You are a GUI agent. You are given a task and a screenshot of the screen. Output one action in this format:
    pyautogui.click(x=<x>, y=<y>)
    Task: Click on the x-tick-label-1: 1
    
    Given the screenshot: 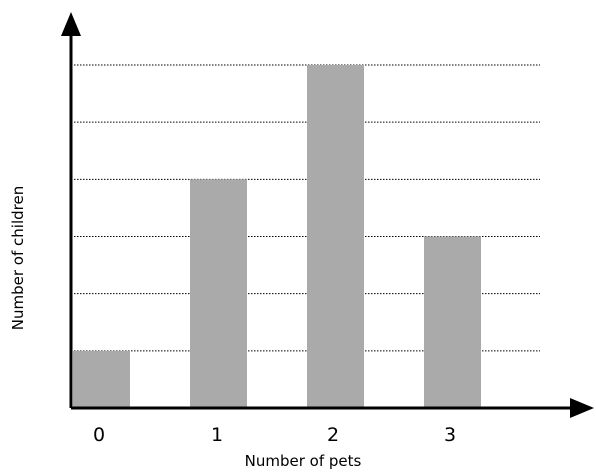 What is the action you would take?
    pyautogui.click(x=217, y=435)
    